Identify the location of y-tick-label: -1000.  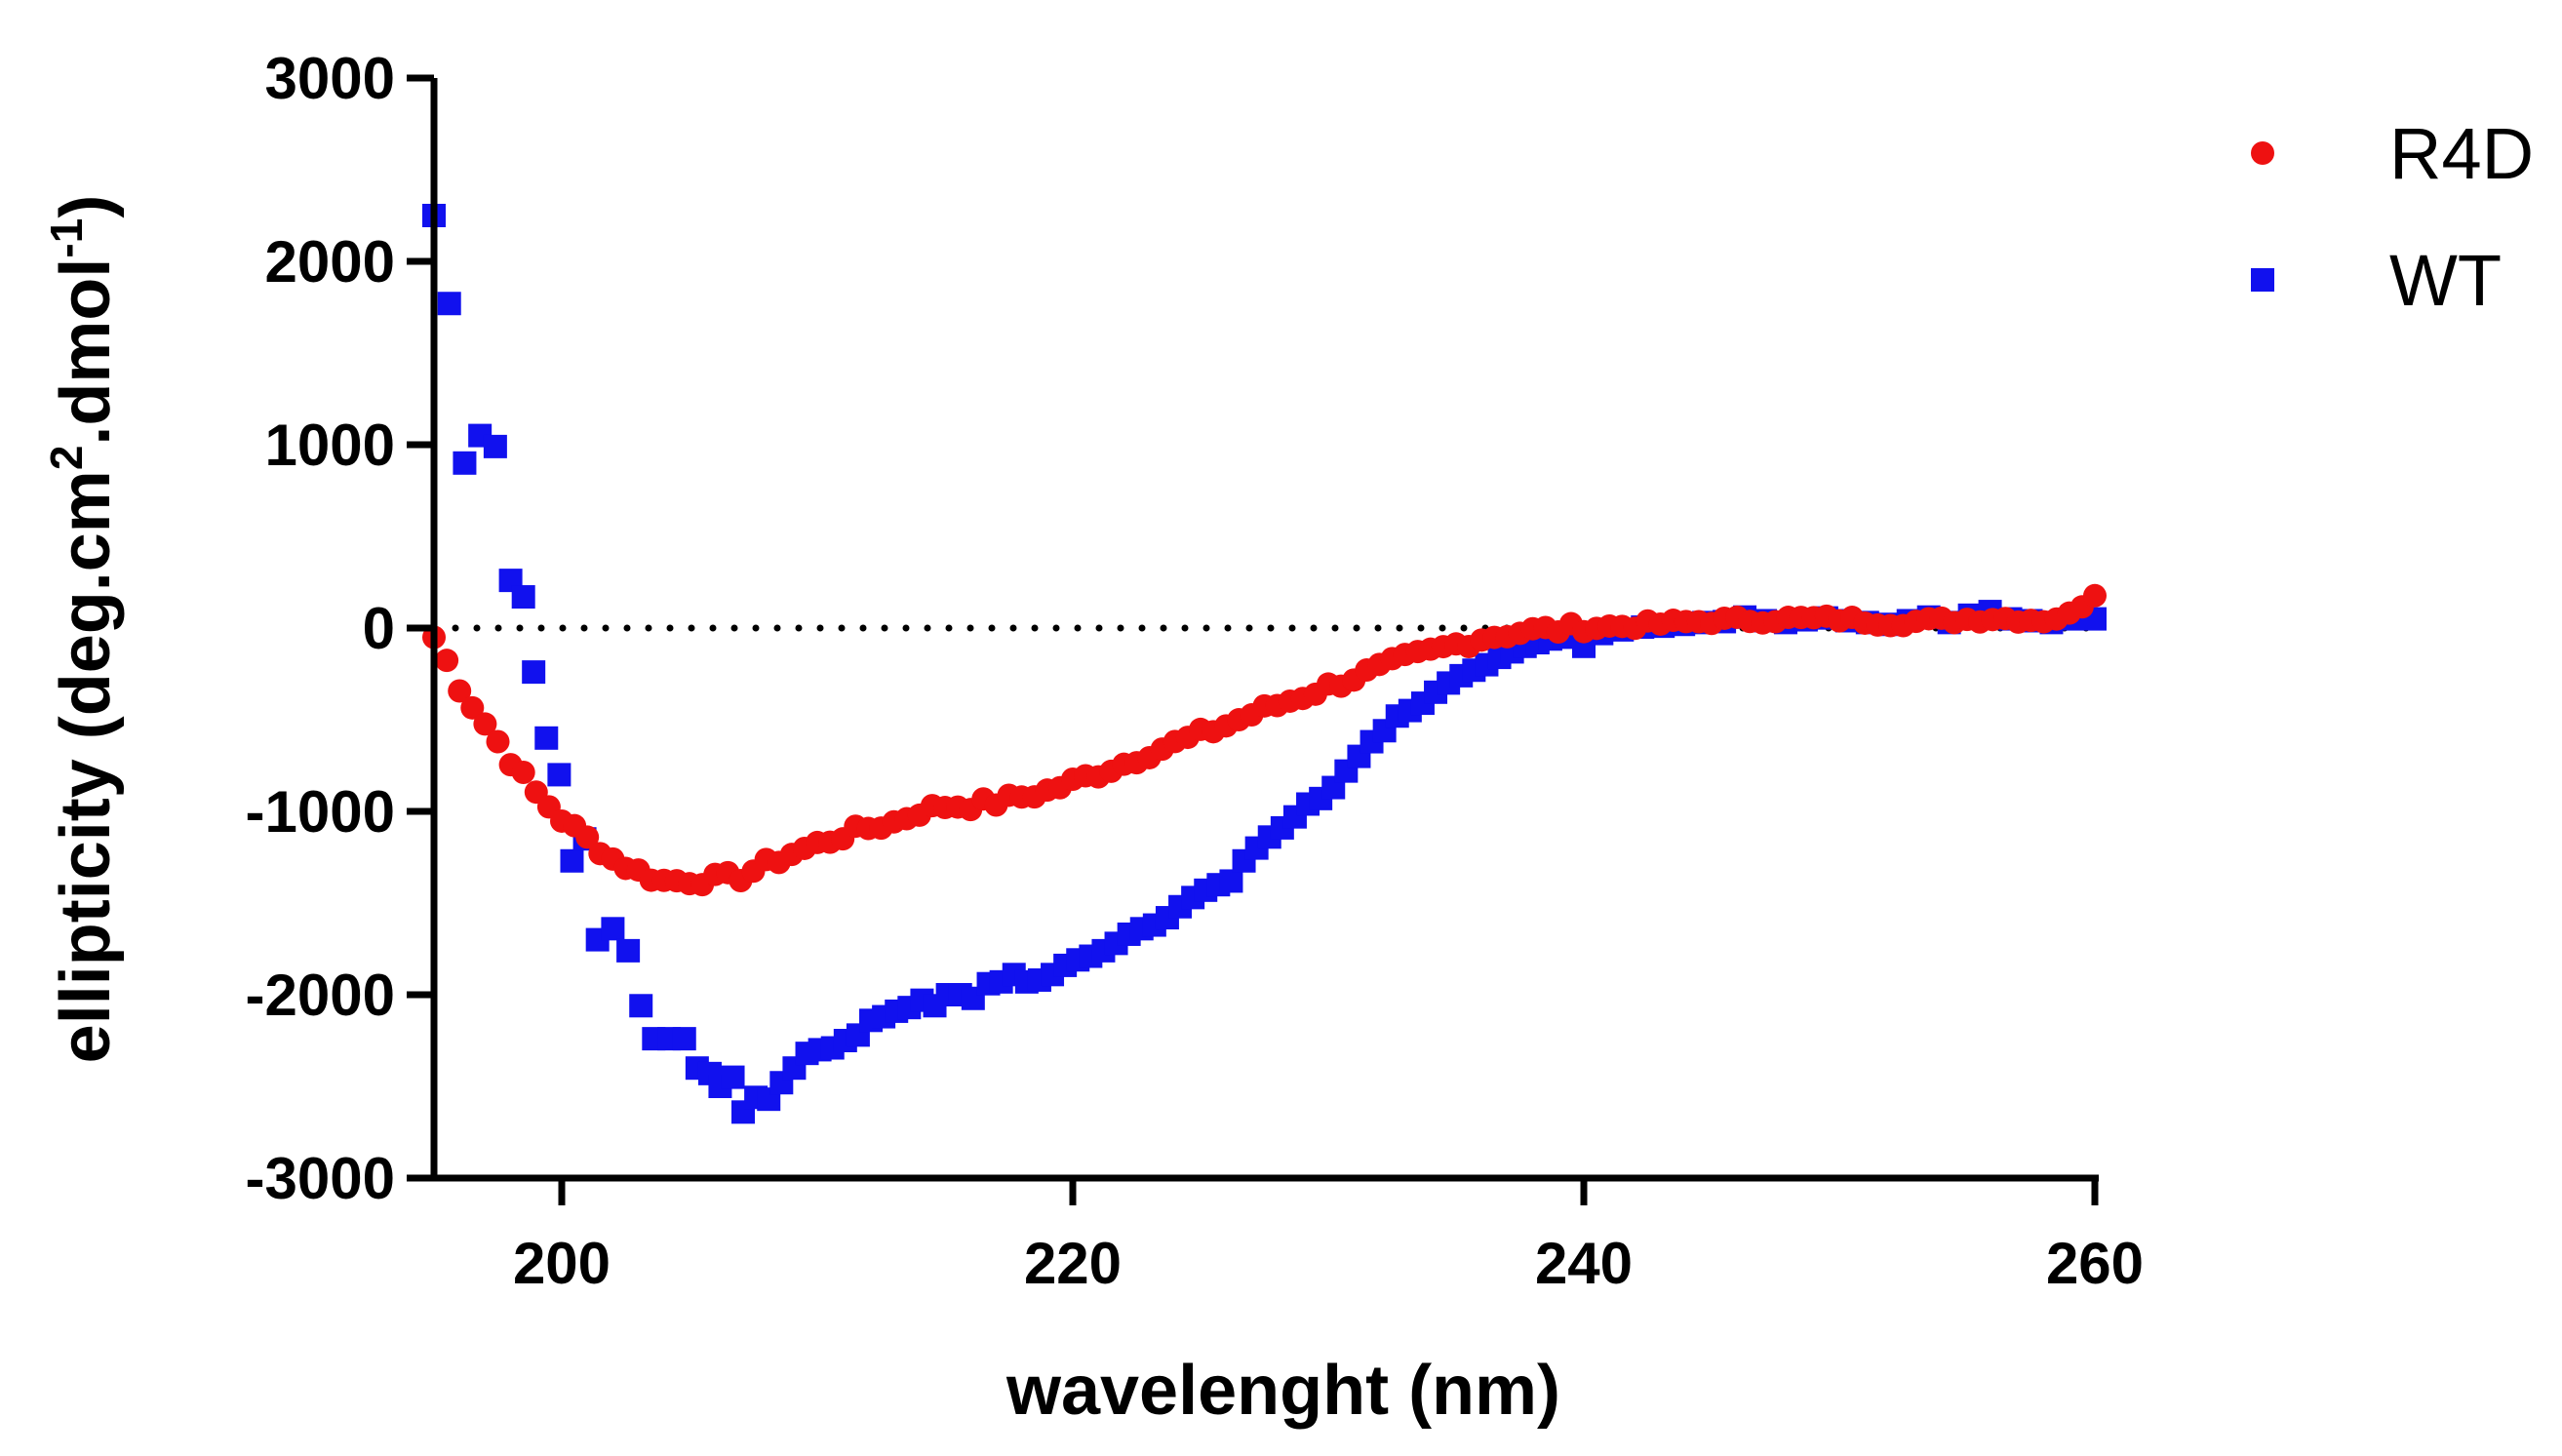
(320, 812).